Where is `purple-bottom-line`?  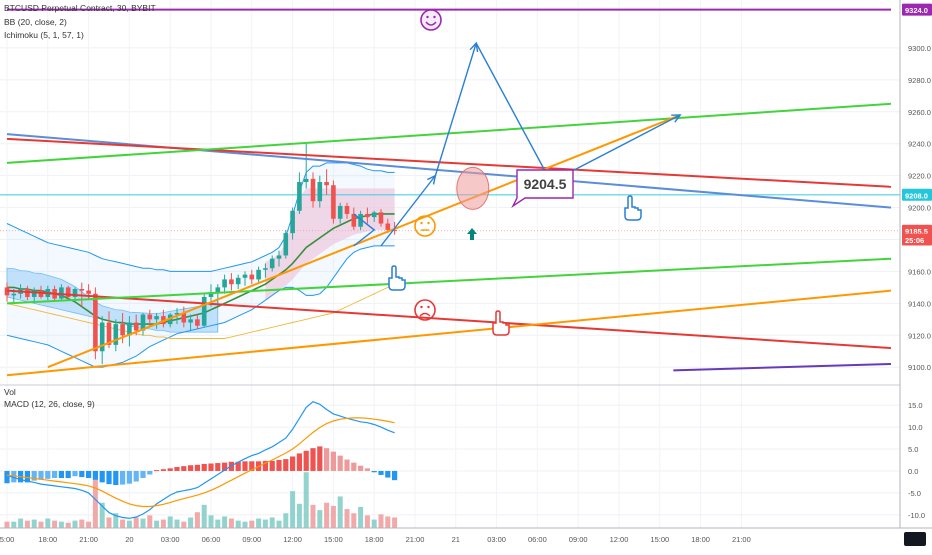
purple-bottom-line is located at coordinates (782, 367).